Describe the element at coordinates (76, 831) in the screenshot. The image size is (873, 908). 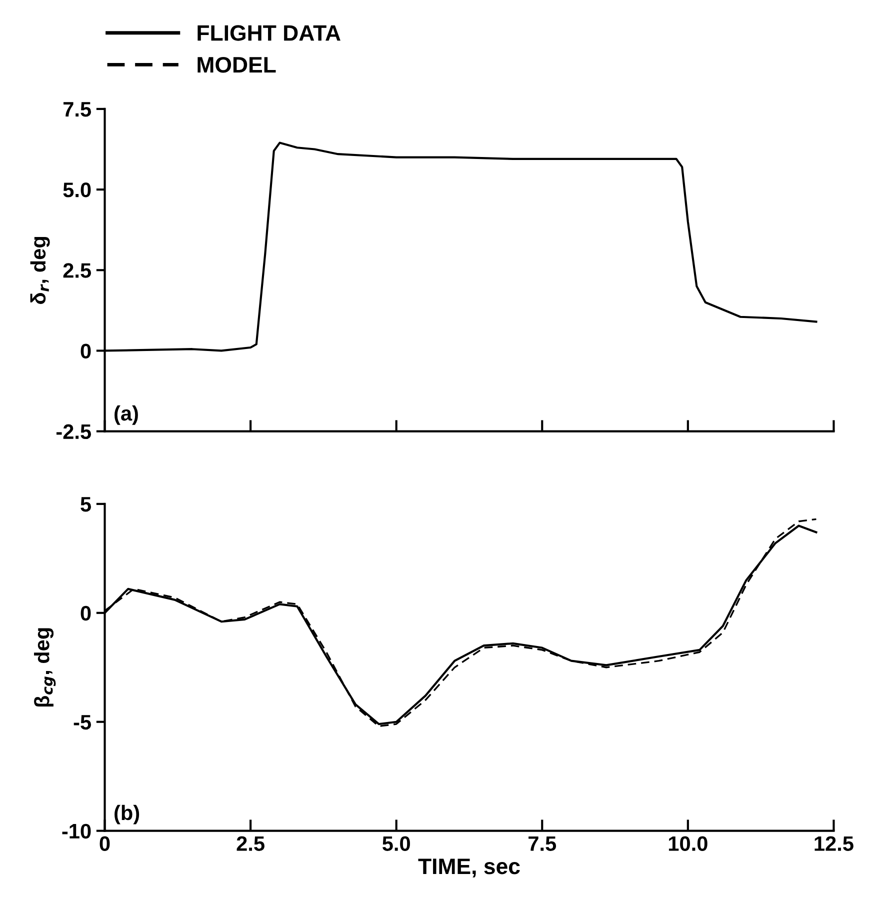
I see `y-tick-label: -10` at that location.